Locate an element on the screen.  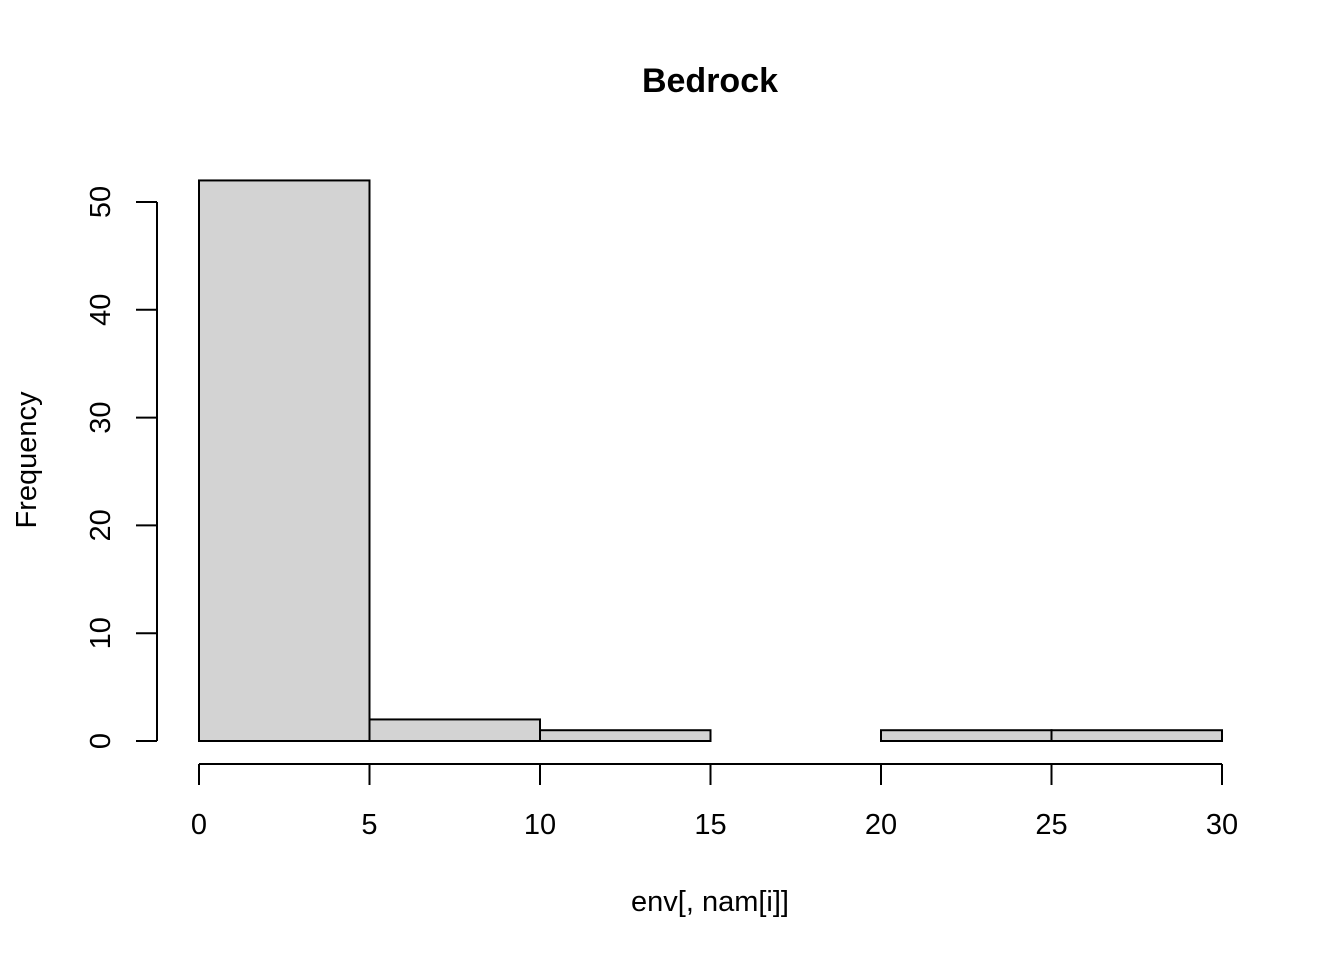
y-tick-label: 0 is located at coordinates (101, 741).